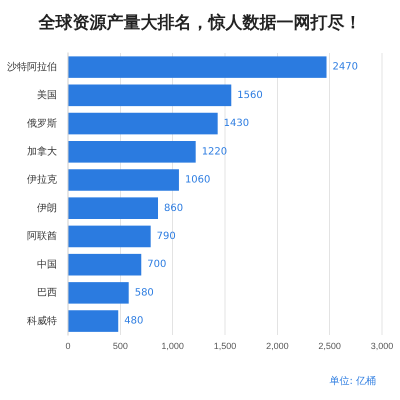 This screenshot has width=400, height=400. What do you see at coordinates (47, 264) in the screenshot?
I see `y-tick-label: 中国` at bounding box center [47, 264].